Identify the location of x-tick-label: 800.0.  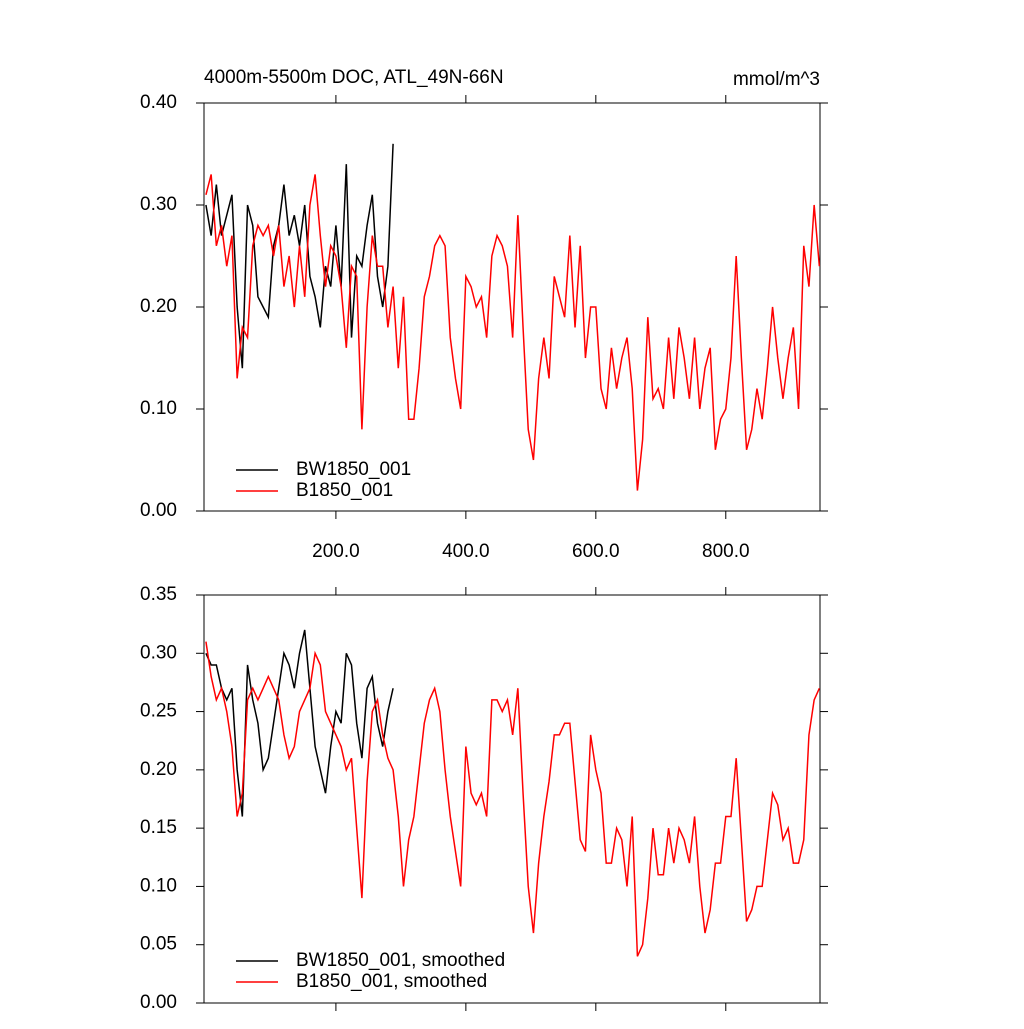
(726, 551).